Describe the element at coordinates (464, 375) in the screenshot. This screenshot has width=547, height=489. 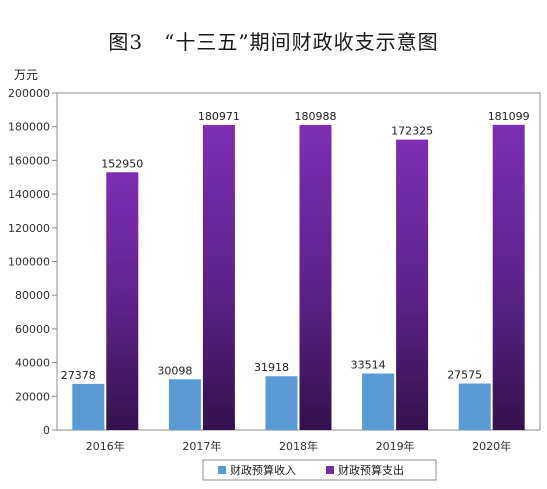
I see `income-value-label: 27575` at that location.